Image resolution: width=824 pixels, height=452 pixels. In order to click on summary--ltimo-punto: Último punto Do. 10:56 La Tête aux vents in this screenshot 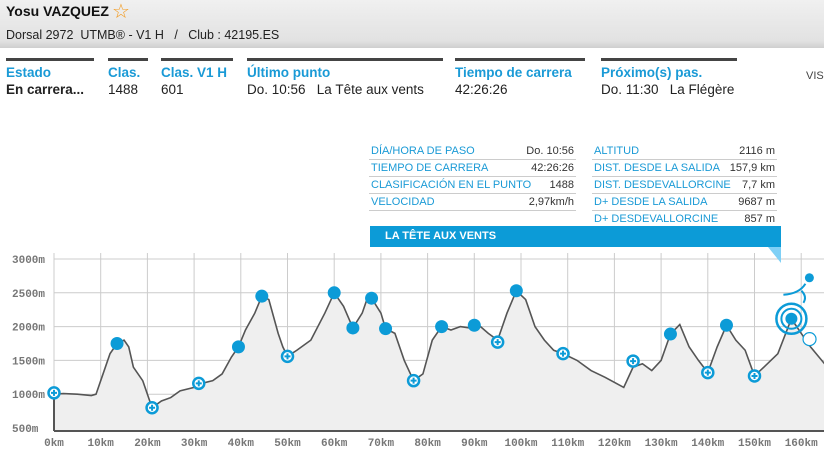, I will do `click(345, 77)`.